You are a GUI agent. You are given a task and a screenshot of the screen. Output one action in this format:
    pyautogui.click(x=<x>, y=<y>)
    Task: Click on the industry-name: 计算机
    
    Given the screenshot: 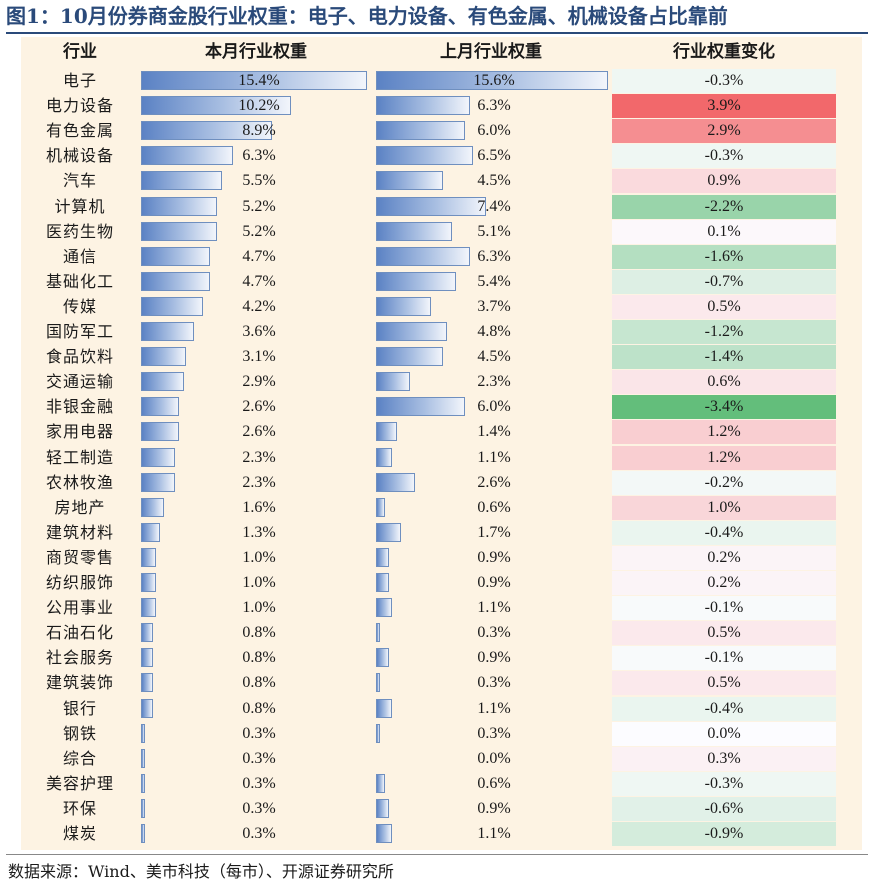 What is the action you would take?
    pyautogui.click(x=80, y=206)
    